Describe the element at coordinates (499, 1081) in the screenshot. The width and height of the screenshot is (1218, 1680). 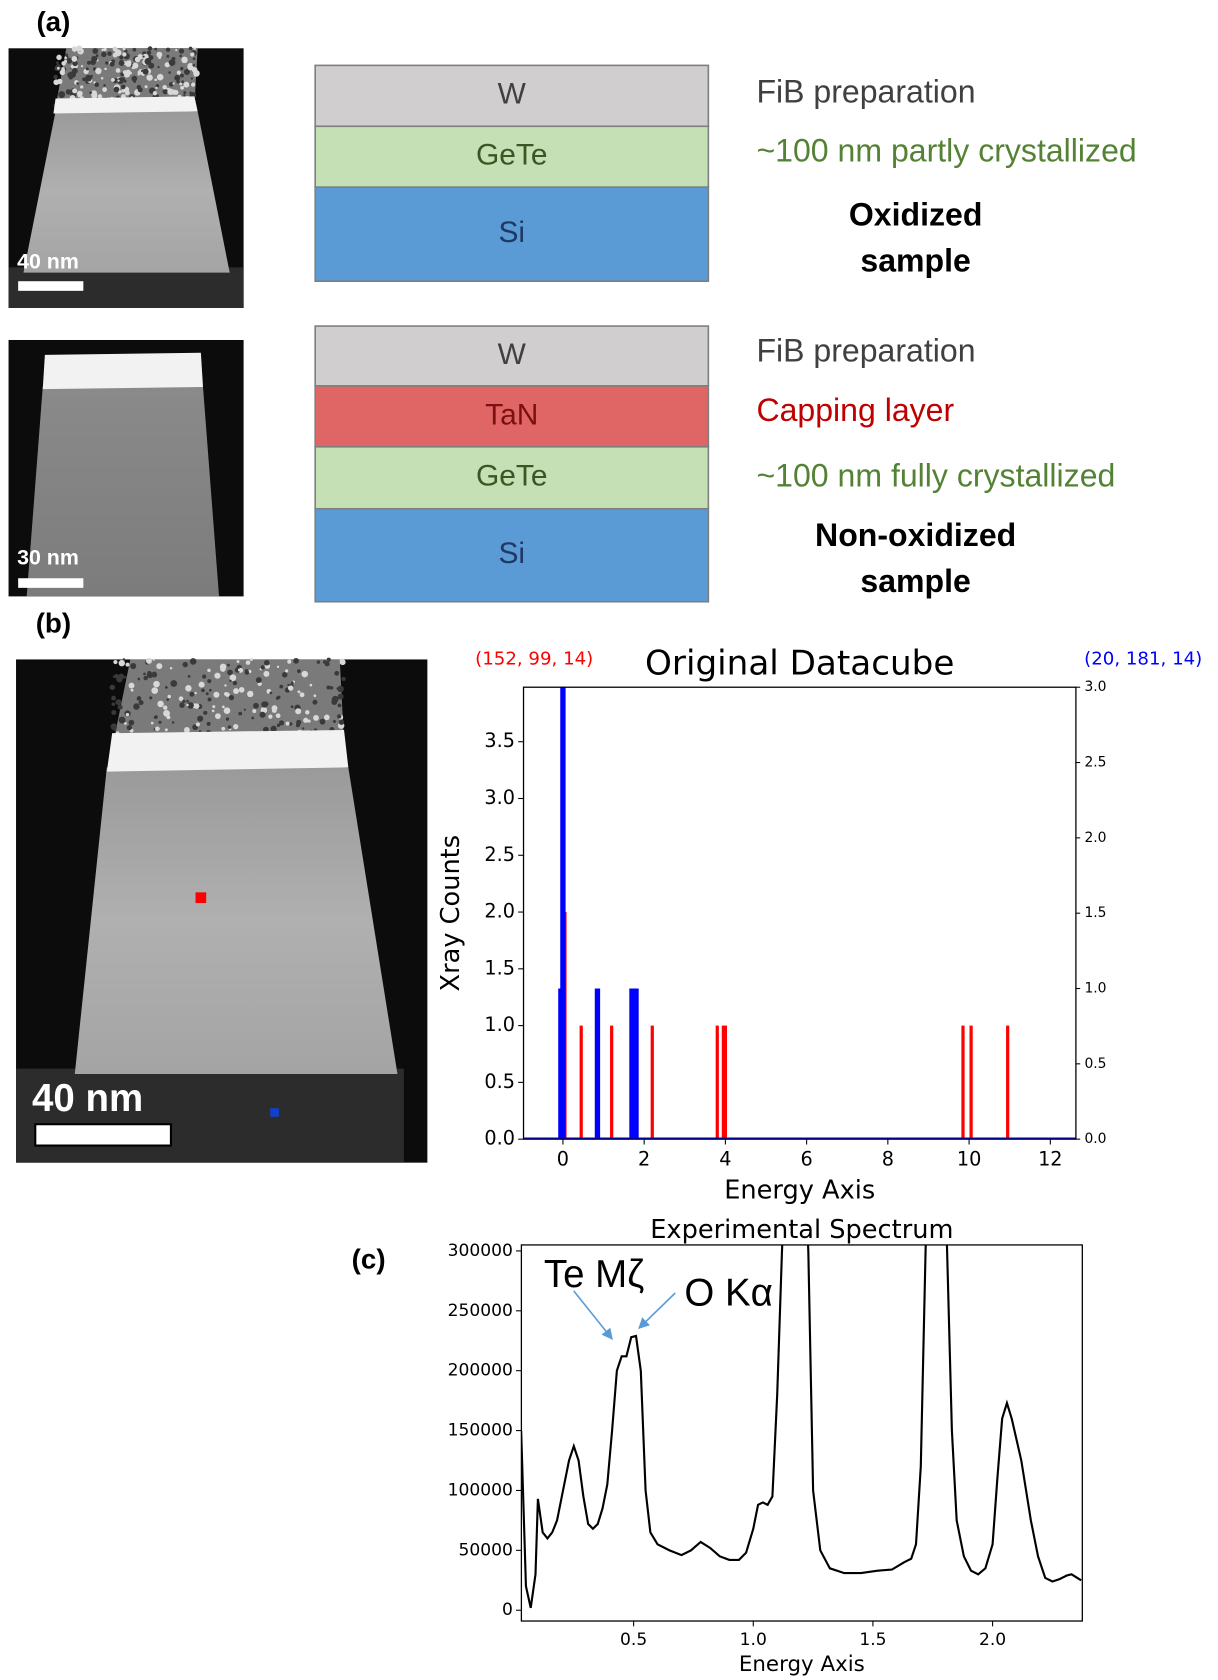
I see `y-tick-label: 0.5` at that location.